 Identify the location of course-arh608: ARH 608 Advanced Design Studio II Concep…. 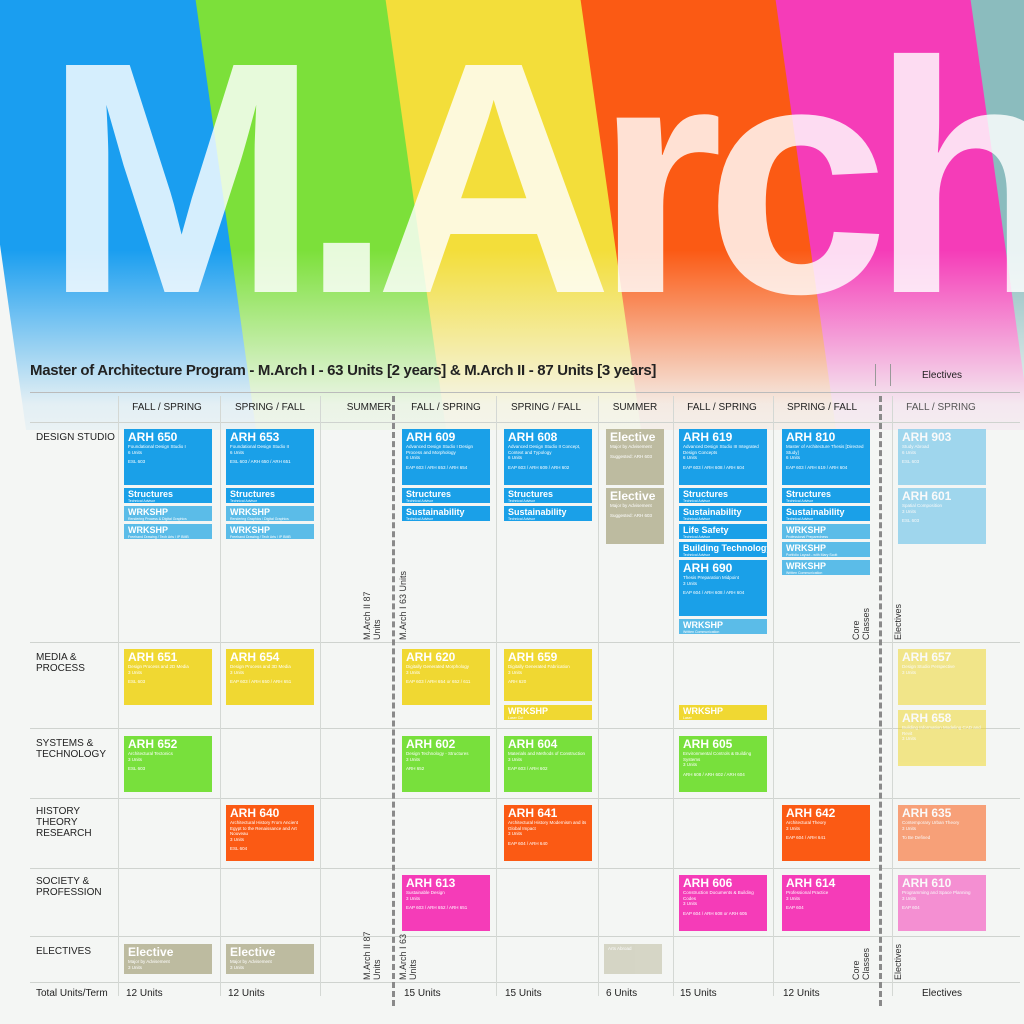
(548, 457).